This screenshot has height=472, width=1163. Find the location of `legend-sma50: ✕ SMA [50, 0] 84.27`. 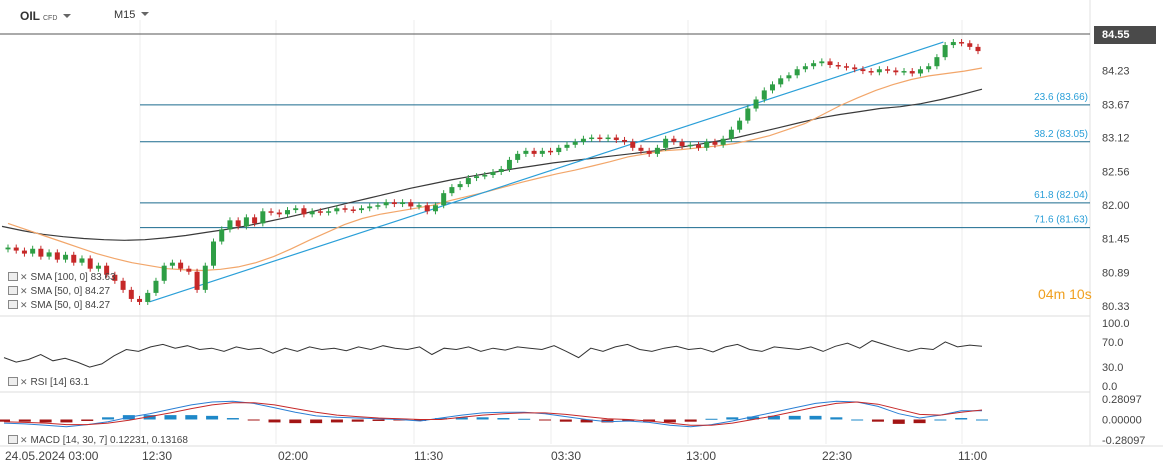

legend-sma50: ✕ SMA [50, 0] 84.27 is located at coordinates (59, 291).